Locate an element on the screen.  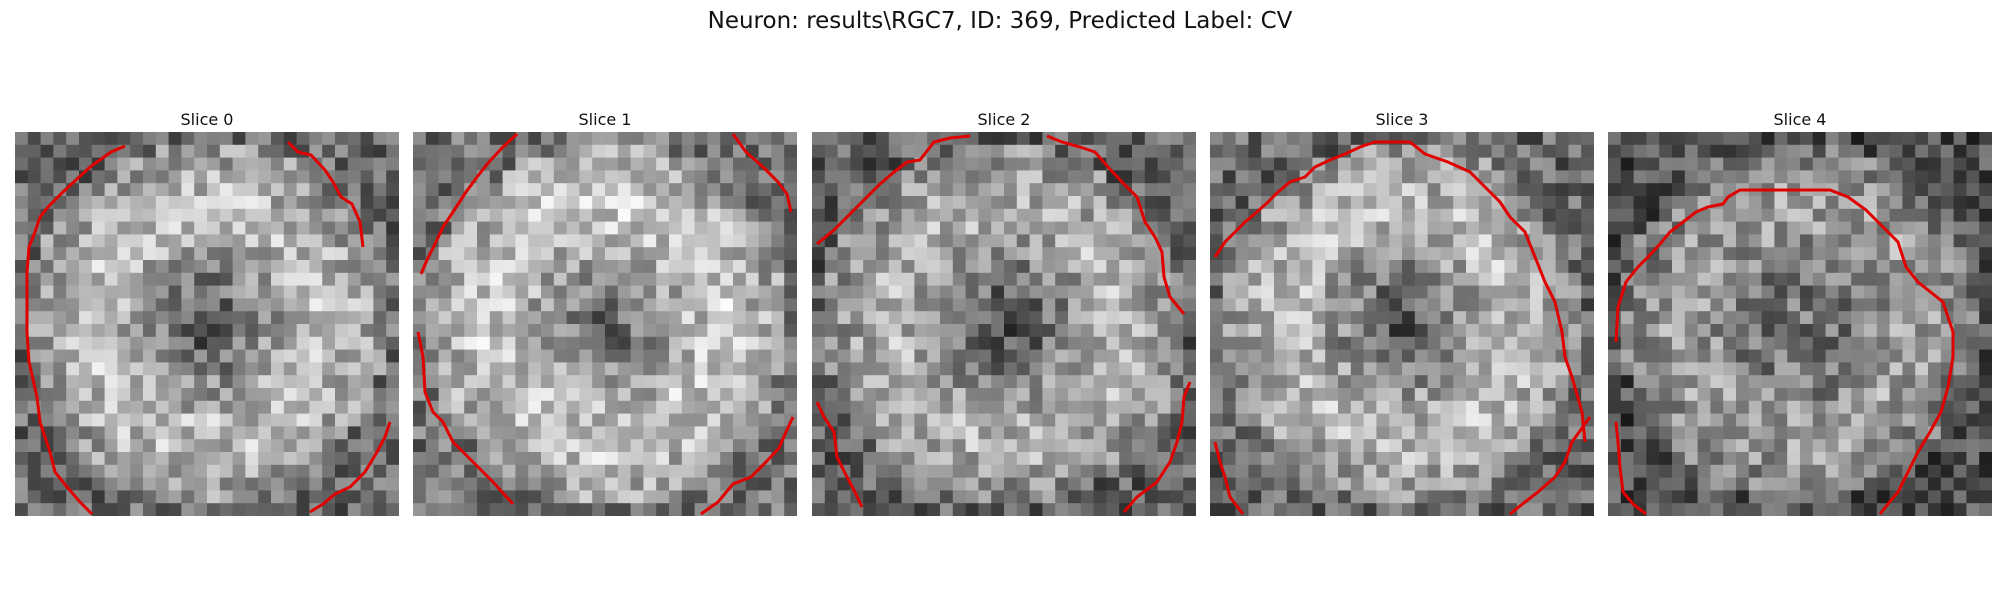
slice-panel-0: Slice 0 is located at coordinates (207, 312).